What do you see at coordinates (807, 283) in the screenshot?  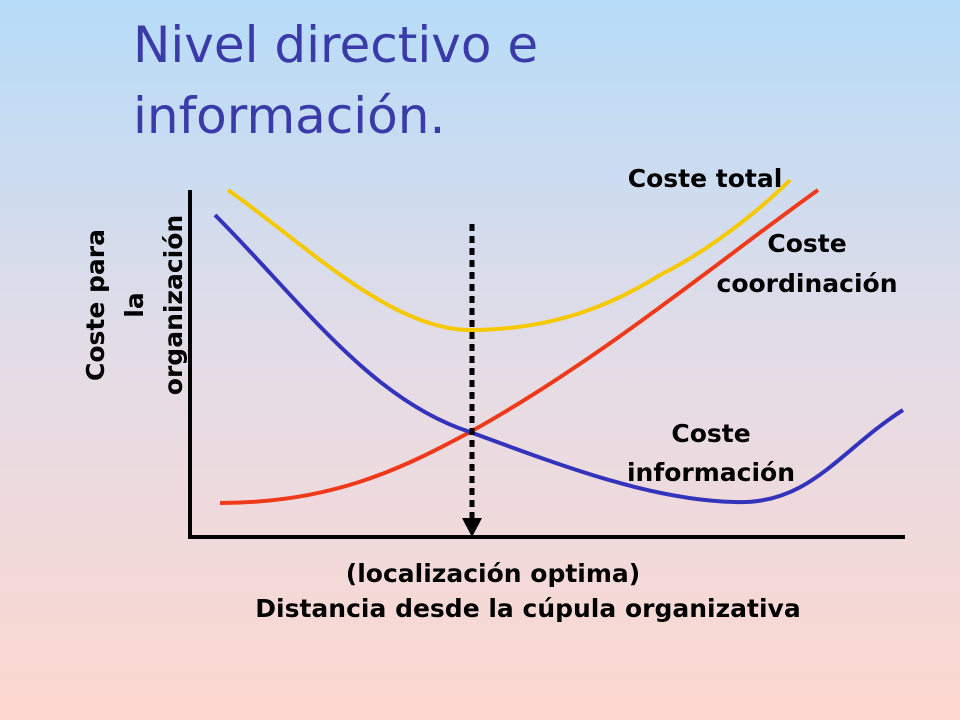 I see `curve-label: coordinación` at bounding box center [807, 283].